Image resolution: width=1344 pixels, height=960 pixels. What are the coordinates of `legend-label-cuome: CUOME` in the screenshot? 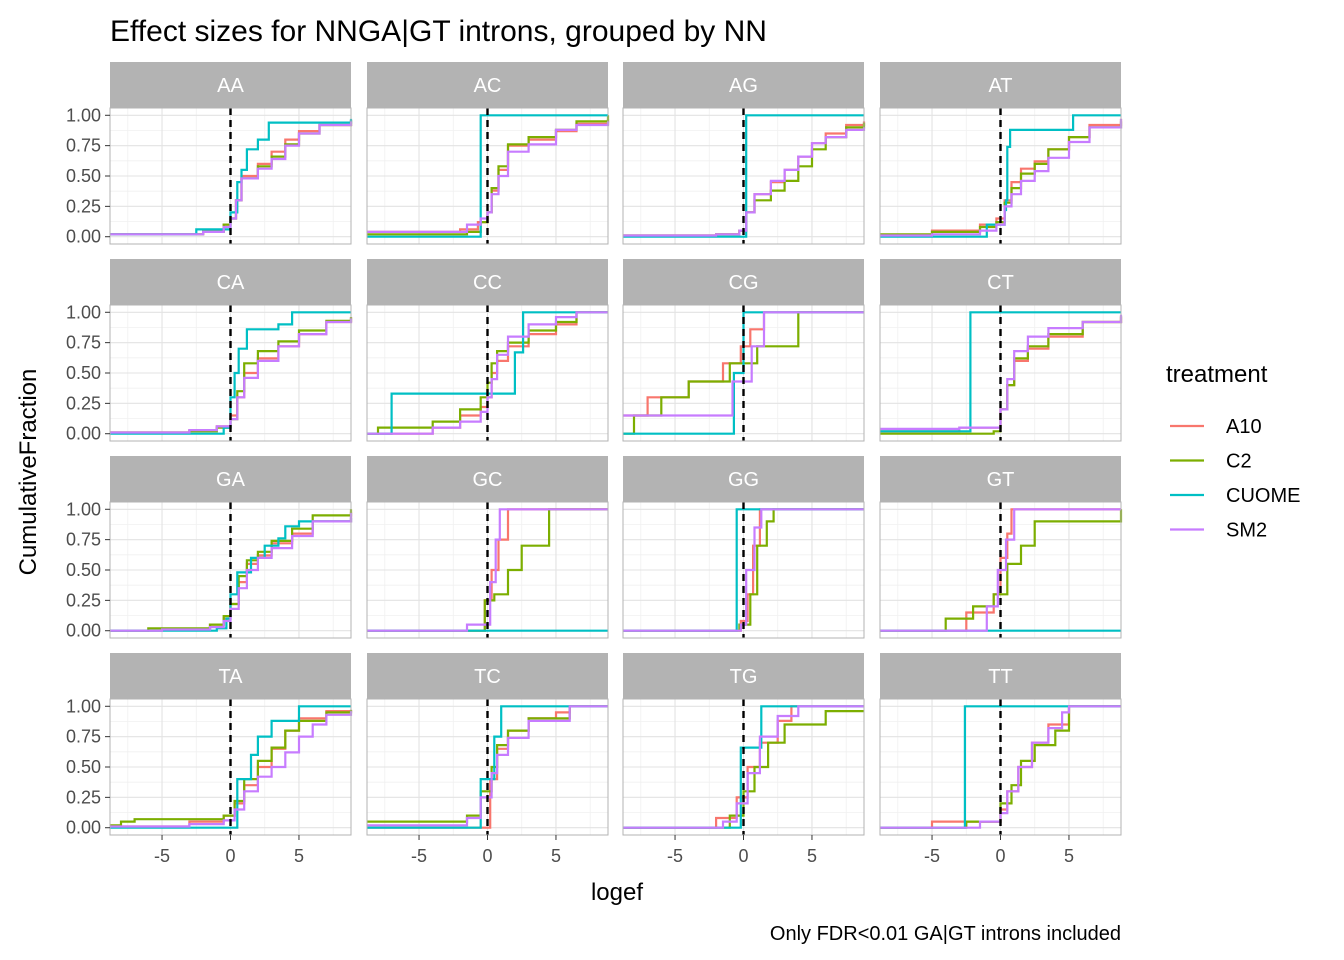 It's located at (1263, 496).